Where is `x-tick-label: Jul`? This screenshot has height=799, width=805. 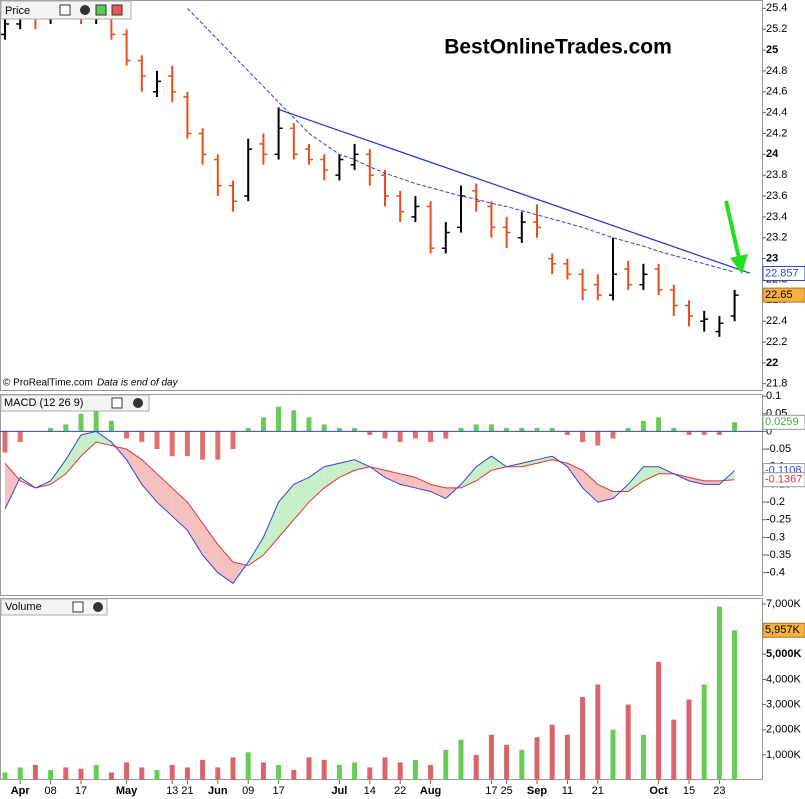 x-tick-label: Jul is located at coordinates (339, 791).